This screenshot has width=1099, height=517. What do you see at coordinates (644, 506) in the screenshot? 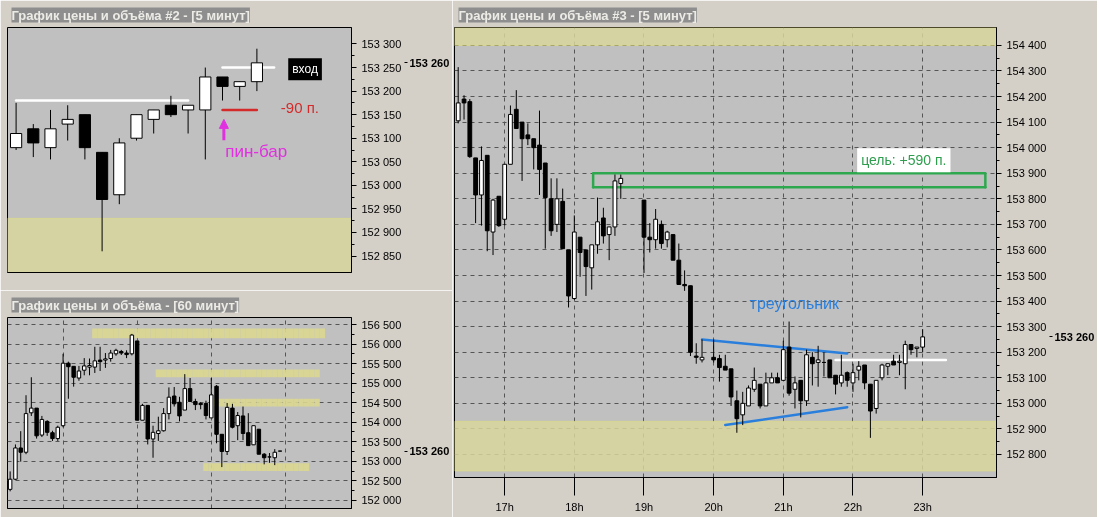
I see `x-tick-label: 19h` at bounding box center [644, 506].